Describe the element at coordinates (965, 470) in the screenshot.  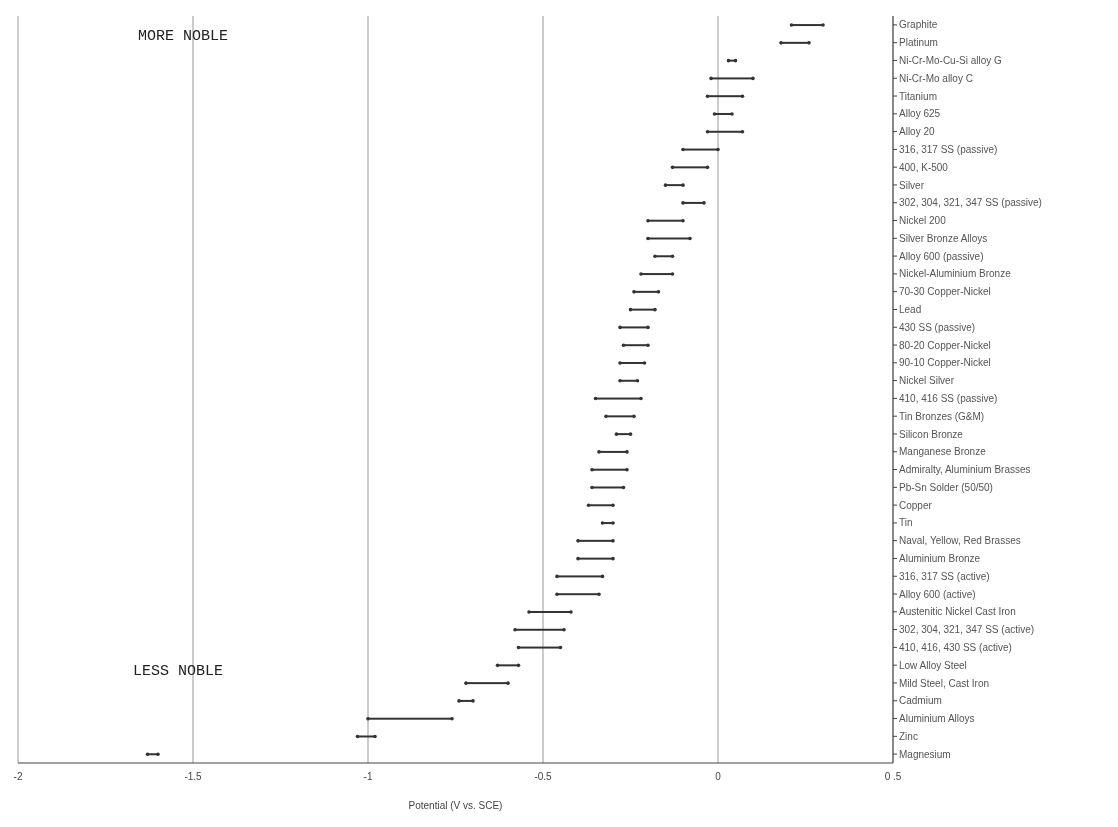
I see `y-tick-label: Admiralty, Aluminium Brasses` at that location.